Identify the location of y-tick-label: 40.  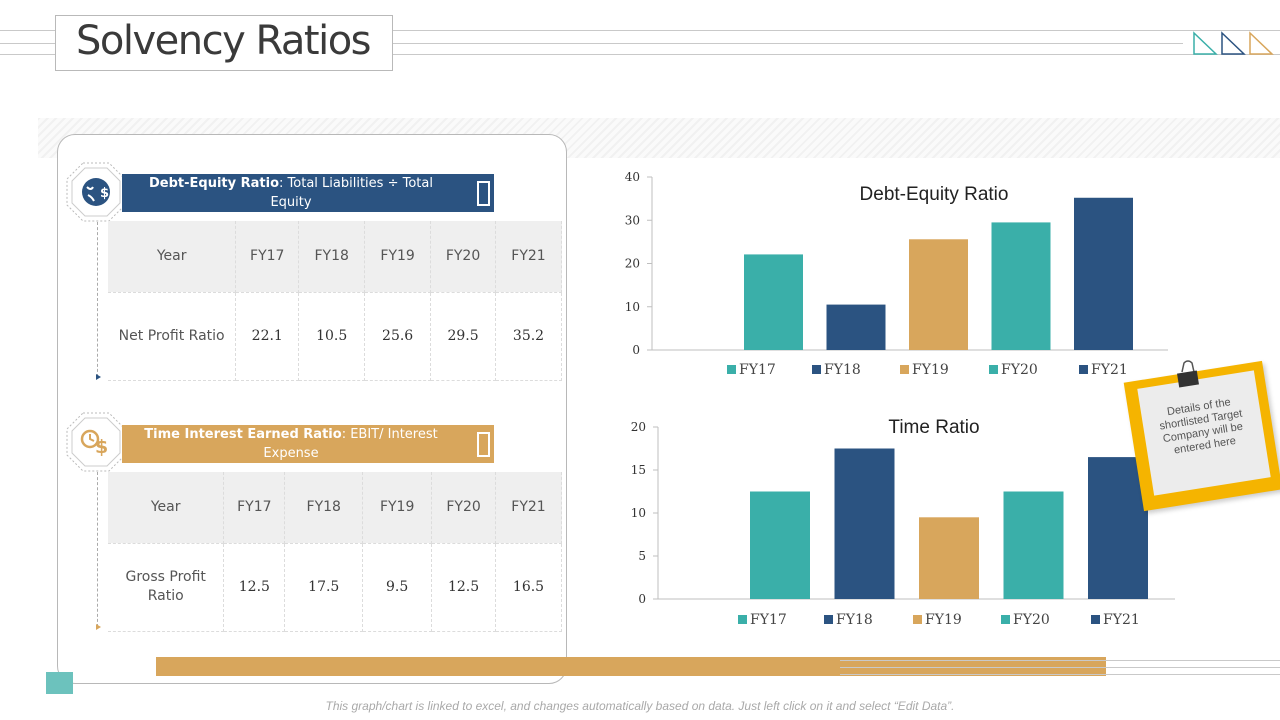
(632, 177).